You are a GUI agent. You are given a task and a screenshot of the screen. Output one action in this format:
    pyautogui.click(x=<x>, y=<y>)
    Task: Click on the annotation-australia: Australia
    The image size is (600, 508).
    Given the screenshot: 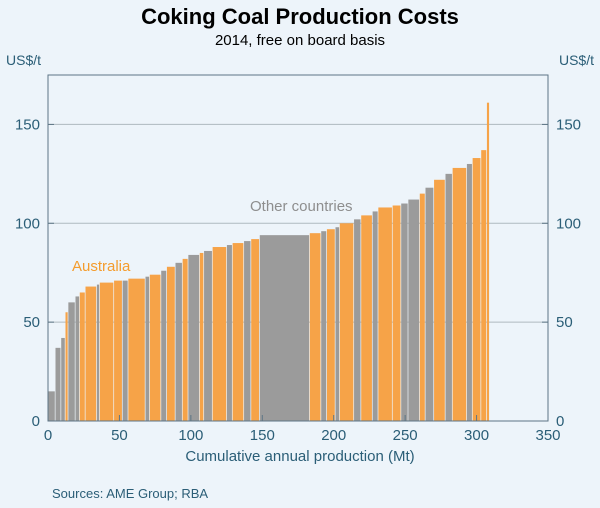 What is the action you would take?
    pyautogui.click(x=101, y=266)
    